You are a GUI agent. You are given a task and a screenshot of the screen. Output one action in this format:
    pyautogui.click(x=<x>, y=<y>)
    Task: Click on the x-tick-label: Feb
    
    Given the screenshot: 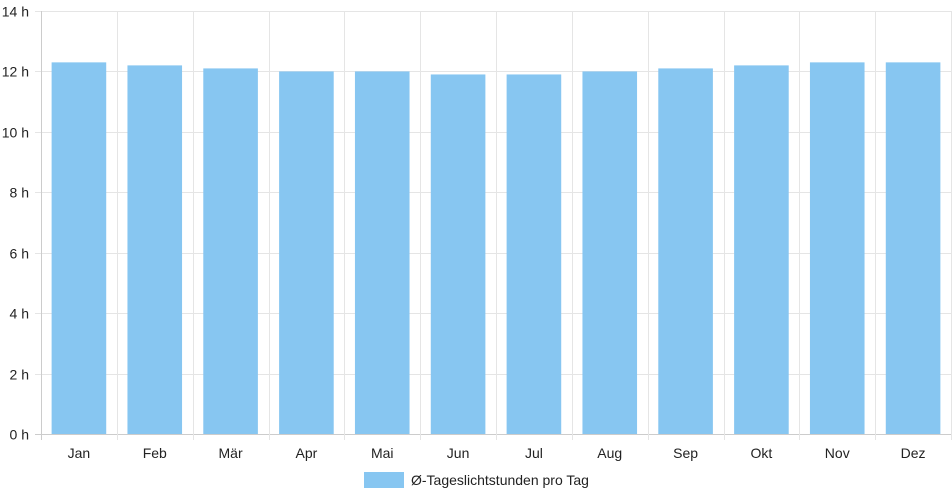 What is the action you would take?
    pyautogui.click(x=155, y=453)
    